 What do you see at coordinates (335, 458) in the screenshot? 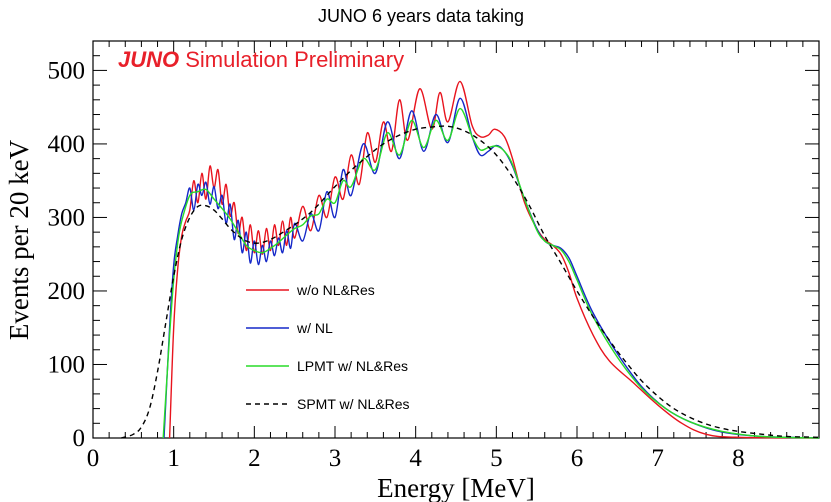
I see `x-tick-label: 3` at bounding box center [335, 458].